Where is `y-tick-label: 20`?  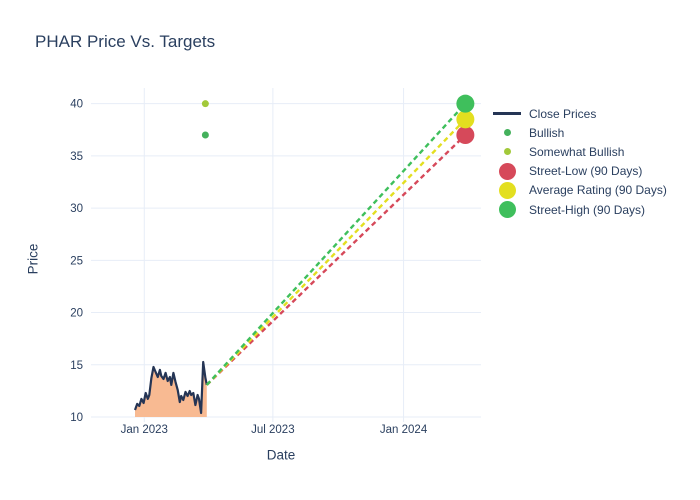
y-tick-label: 20 is located at coordinates (76, 314).